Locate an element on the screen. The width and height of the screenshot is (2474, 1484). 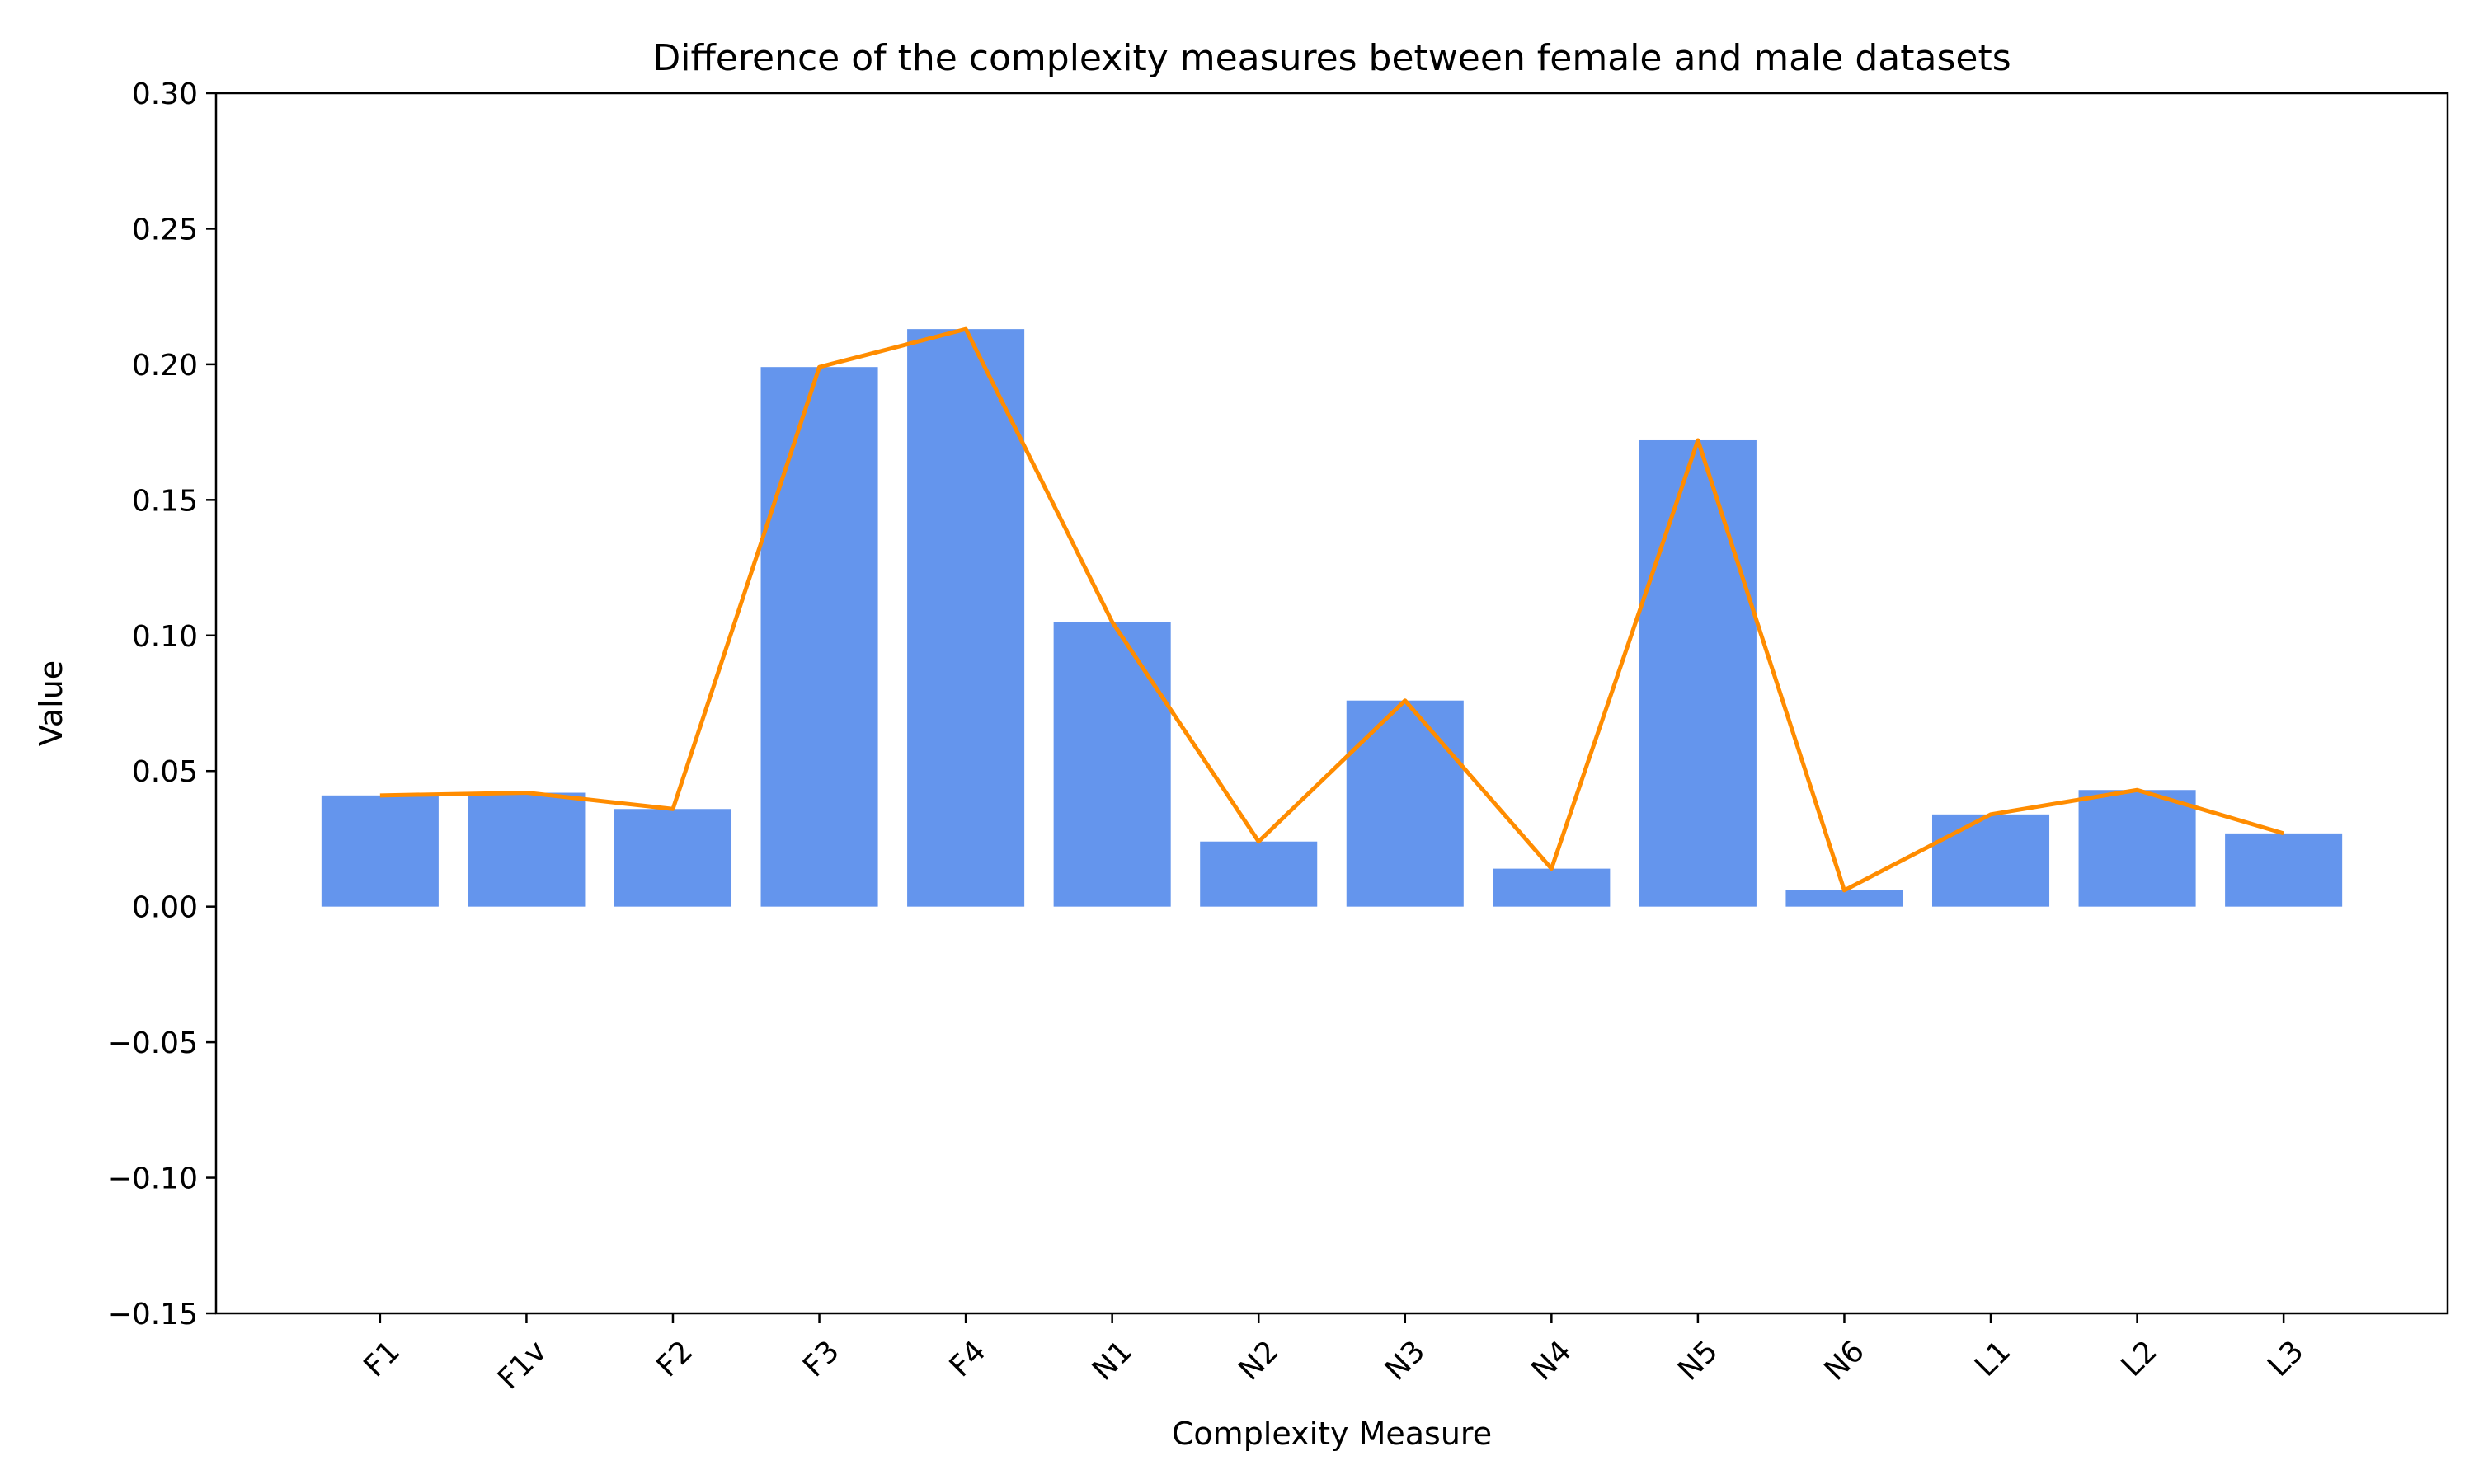
x-tick-label-f4: F4 is located at coordinates (968, 1358).